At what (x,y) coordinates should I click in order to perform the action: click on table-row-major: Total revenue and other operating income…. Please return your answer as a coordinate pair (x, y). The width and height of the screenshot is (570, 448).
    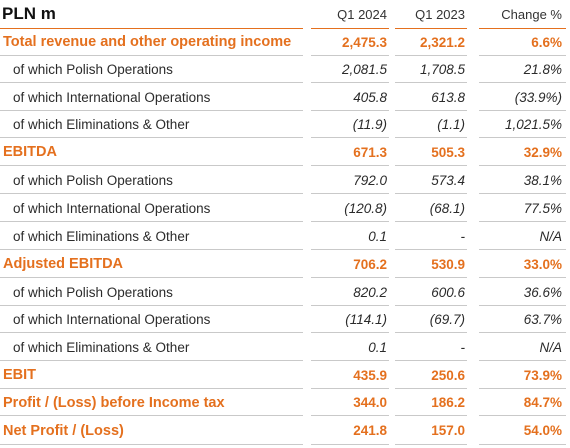
    Looking at the image, I should click on (285, 42).